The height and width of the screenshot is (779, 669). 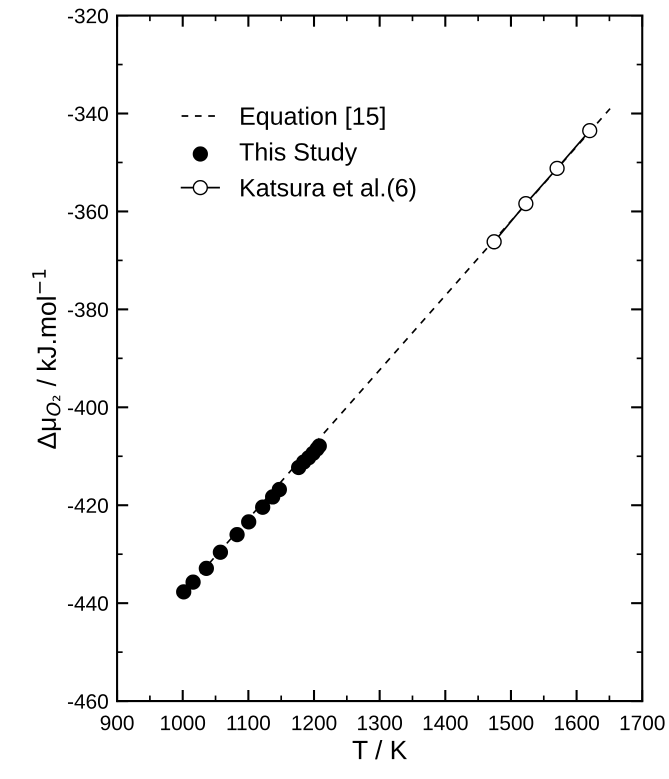 What do you see at coordinates (328, 190) in the screenshot?
I see `legend-label: Katsura et al.(6)` at bounding box center [328, 190].